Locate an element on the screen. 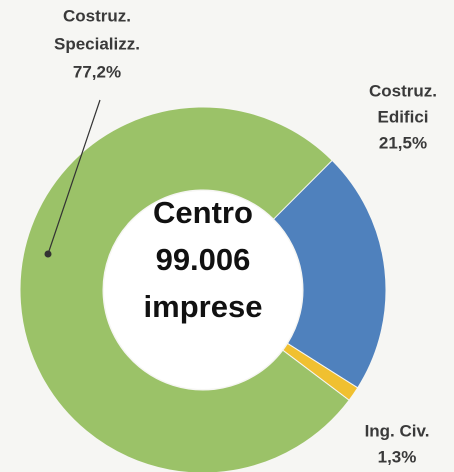  value-label: 1,3% is located at coordinates (397, 456).